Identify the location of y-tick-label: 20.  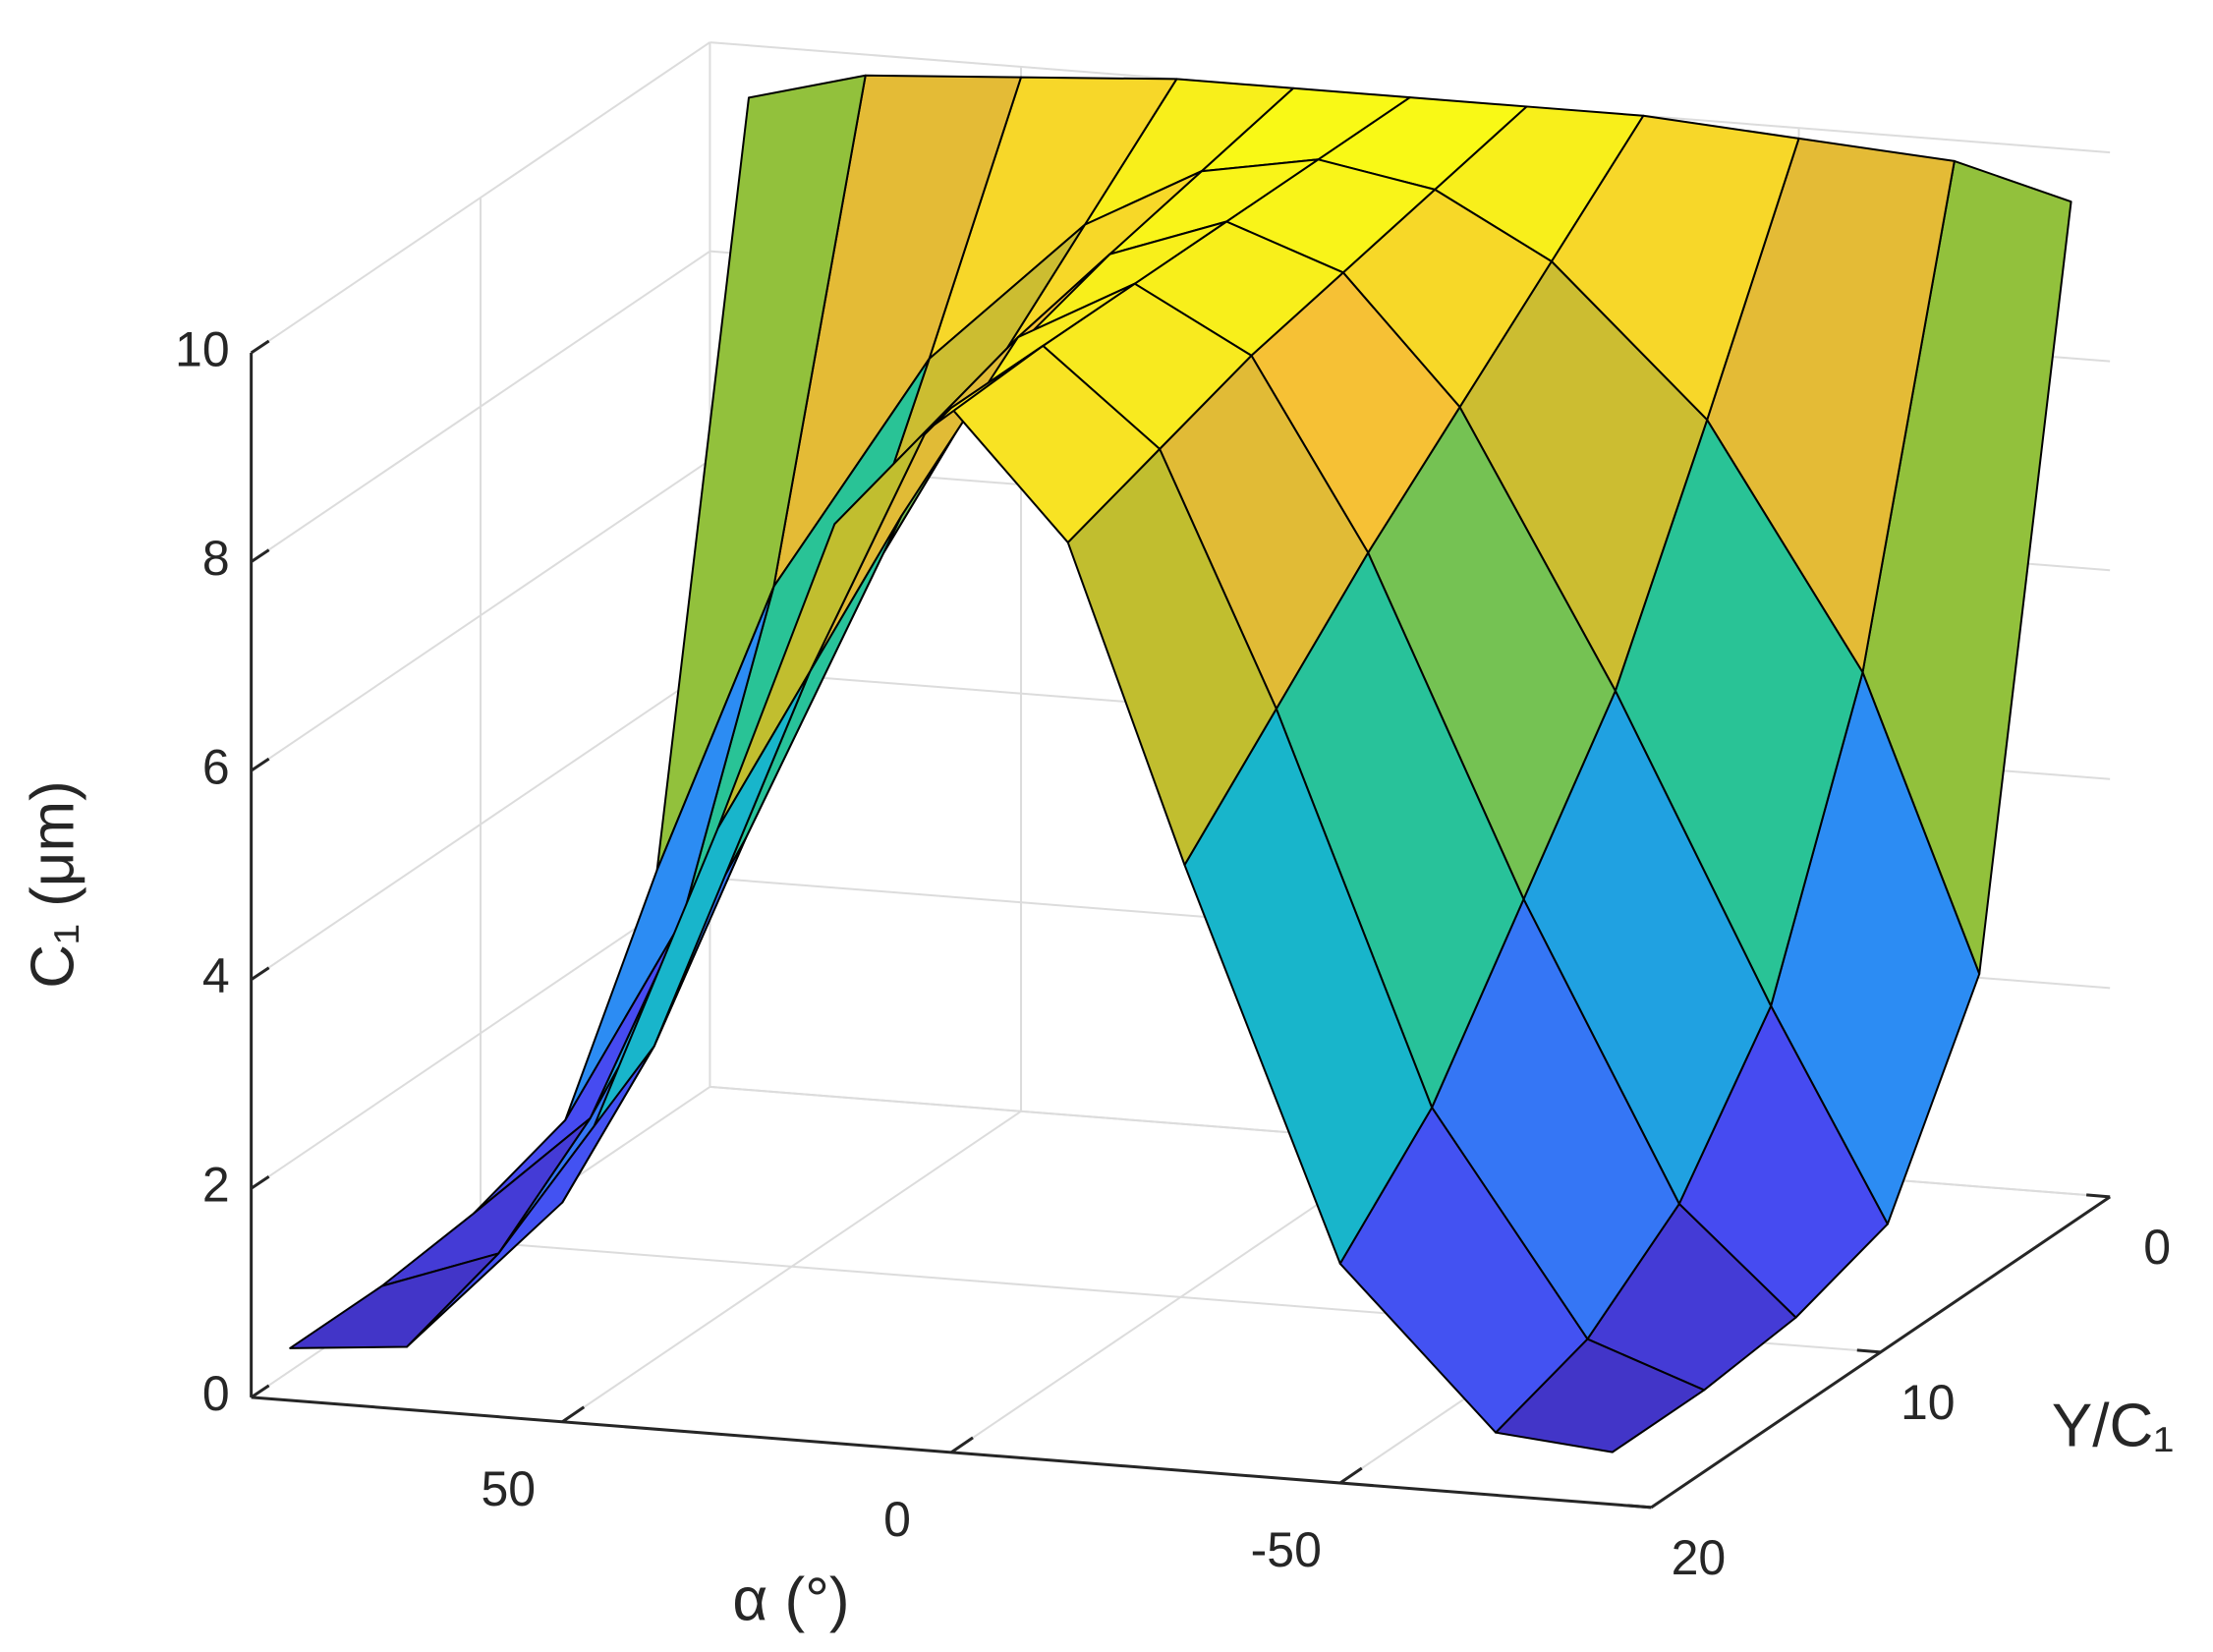
(1700, 1557).